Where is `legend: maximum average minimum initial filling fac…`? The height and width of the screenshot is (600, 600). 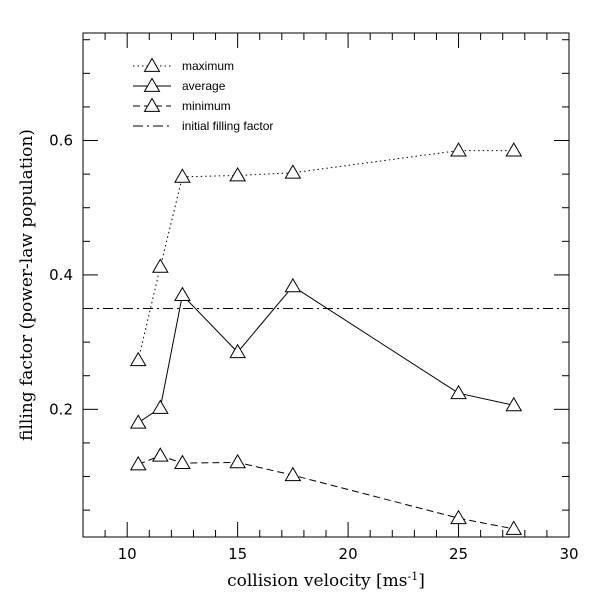
legend: maximum average minimum initial filling fac… is located at coordinates (203, 95).